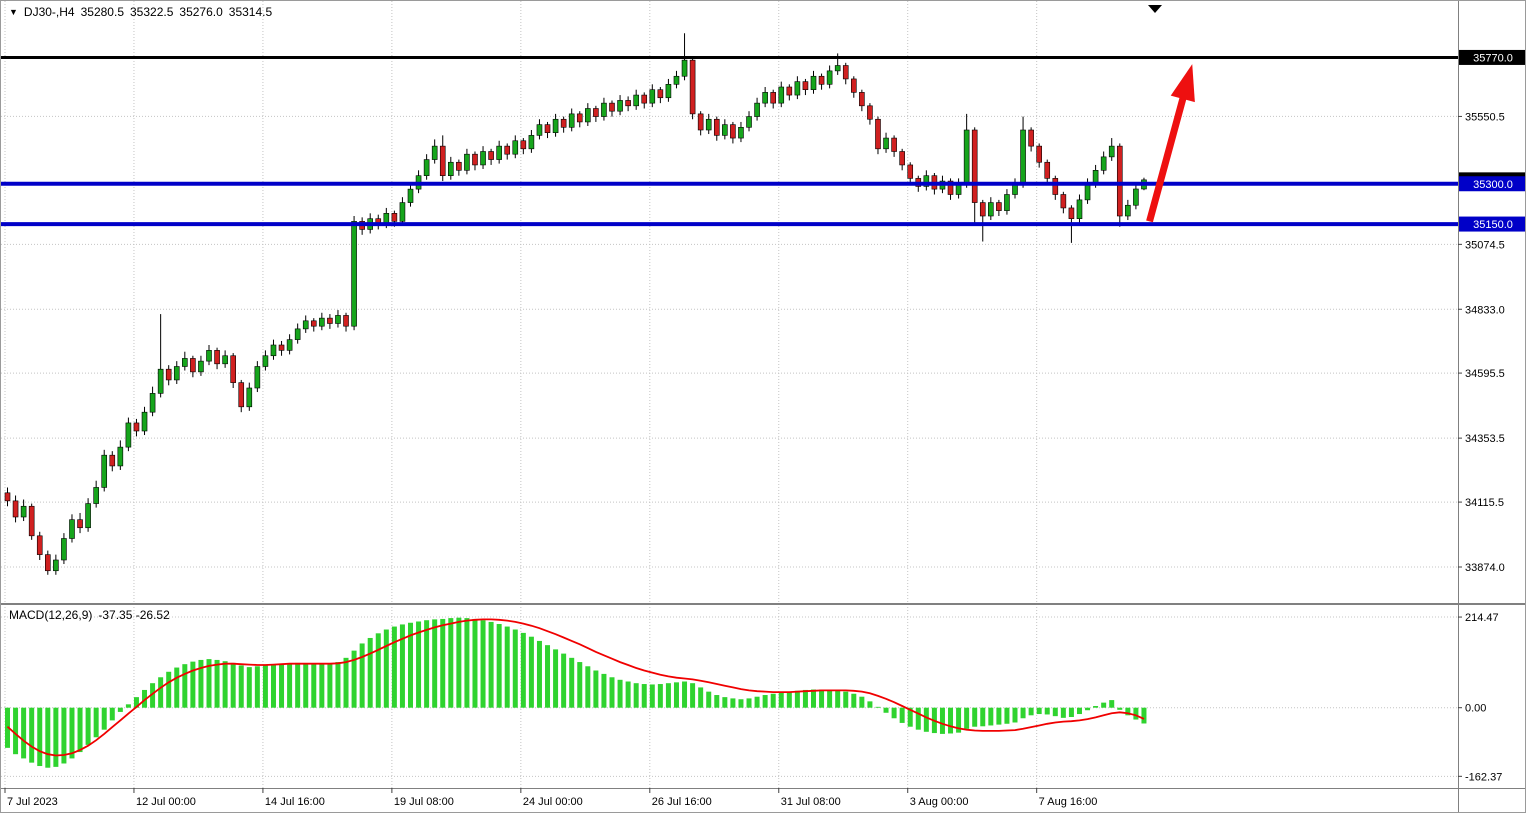 This screenshot has width=1526, height=813. Describe the element at coordinates (1068, 802) in the screenshot. I see `axis-label: 7 Aug 16:00` at that location.